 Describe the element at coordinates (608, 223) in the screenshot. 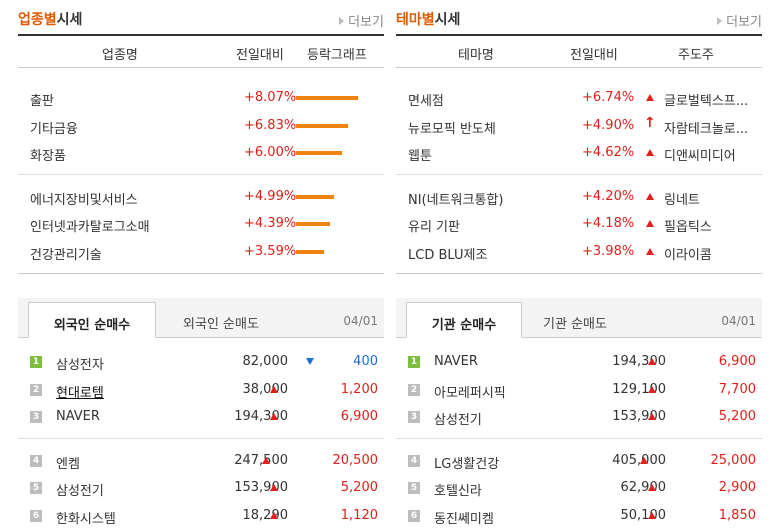

I see `change-value: +4.18%` at that location.